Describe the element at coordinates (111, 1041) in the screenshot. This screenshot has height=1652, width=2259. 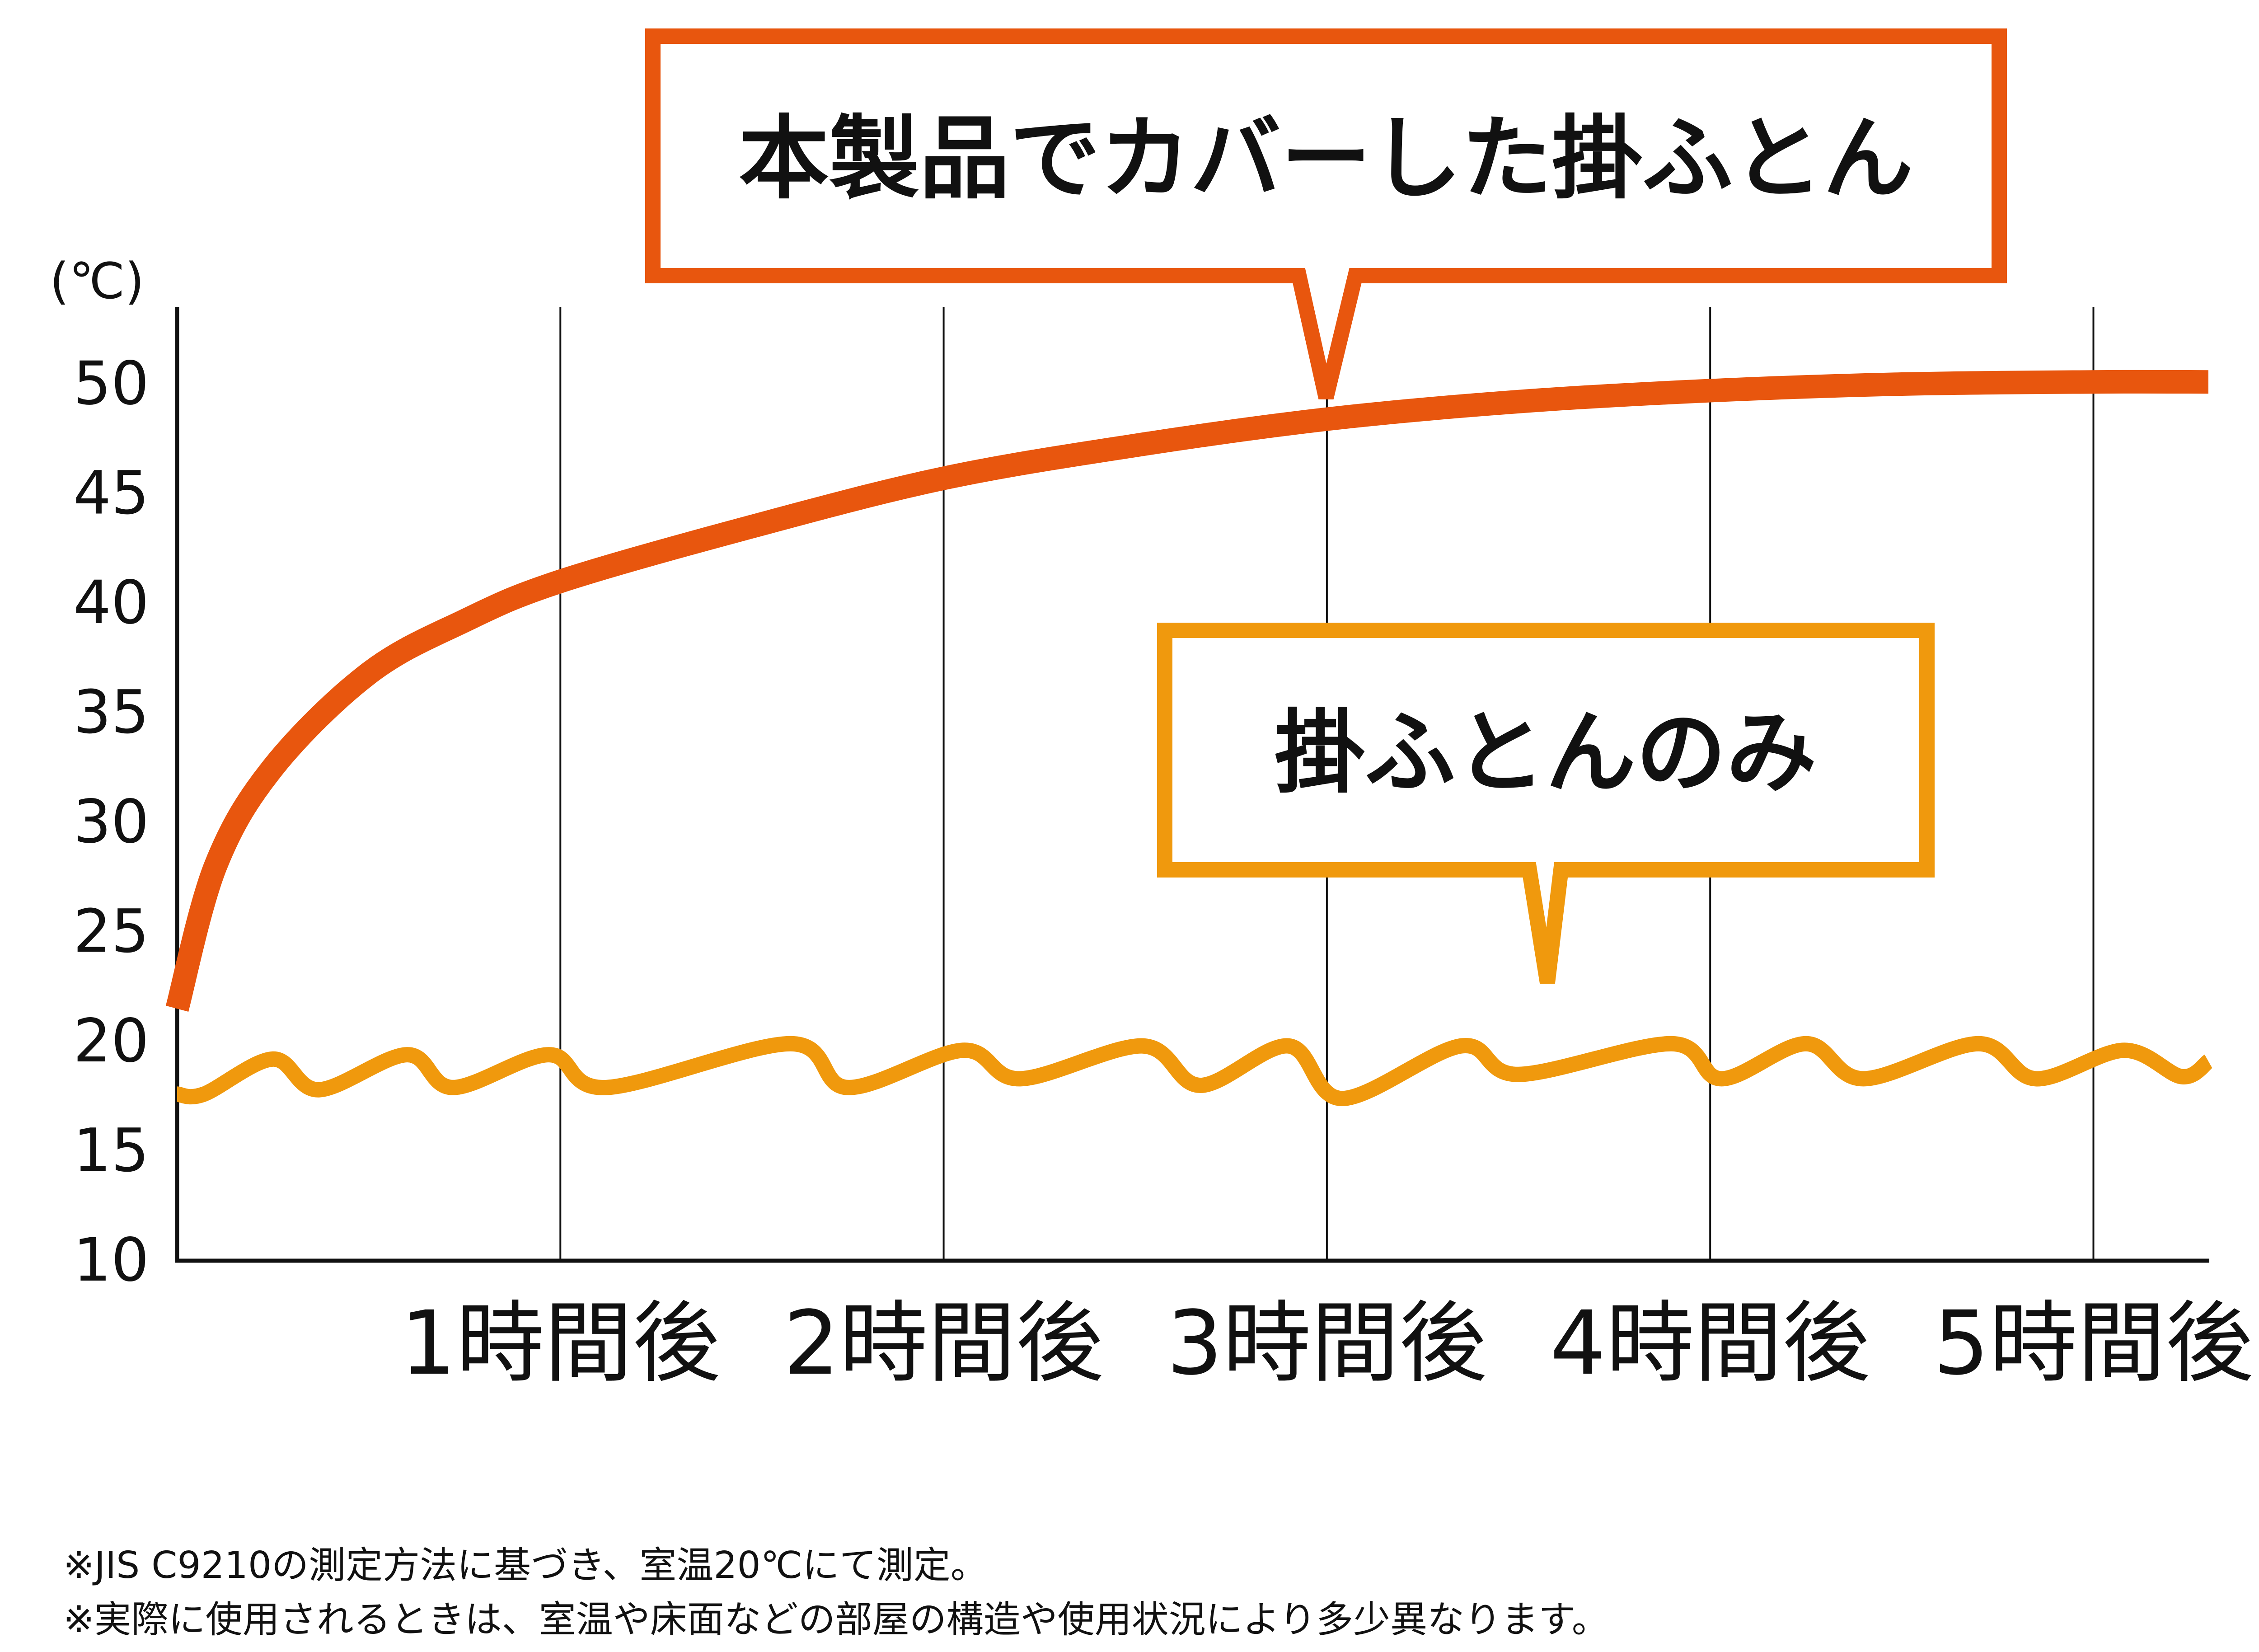
I see `y-tick-20: 20` at that location.